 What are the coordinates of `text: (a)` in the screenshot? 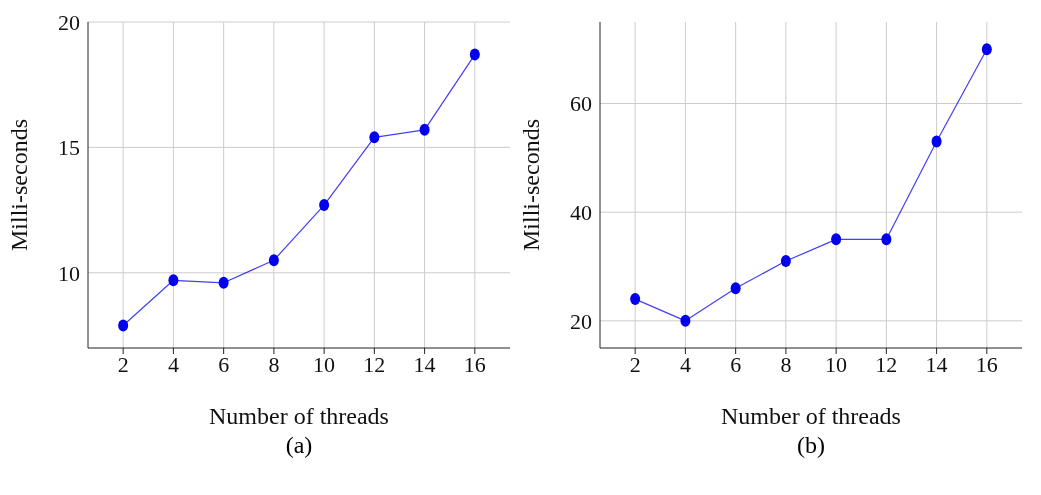 It's located at (299, 445).